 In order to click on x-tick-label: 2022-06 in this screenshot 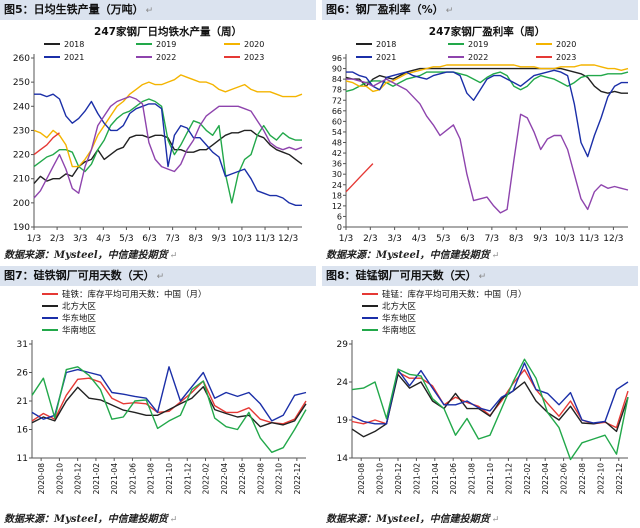, I will do `click(242, 479)`.